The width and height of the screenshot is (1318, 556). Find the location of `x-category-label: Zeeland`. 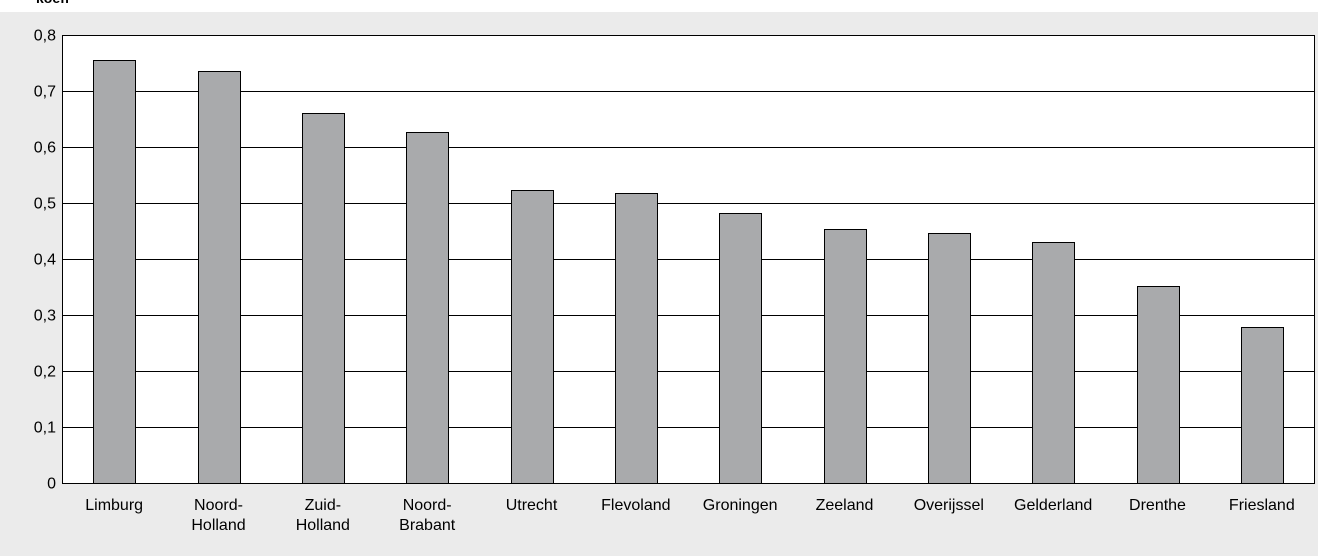

x-category-label: Zeeland is located at coordinates (845, 505).